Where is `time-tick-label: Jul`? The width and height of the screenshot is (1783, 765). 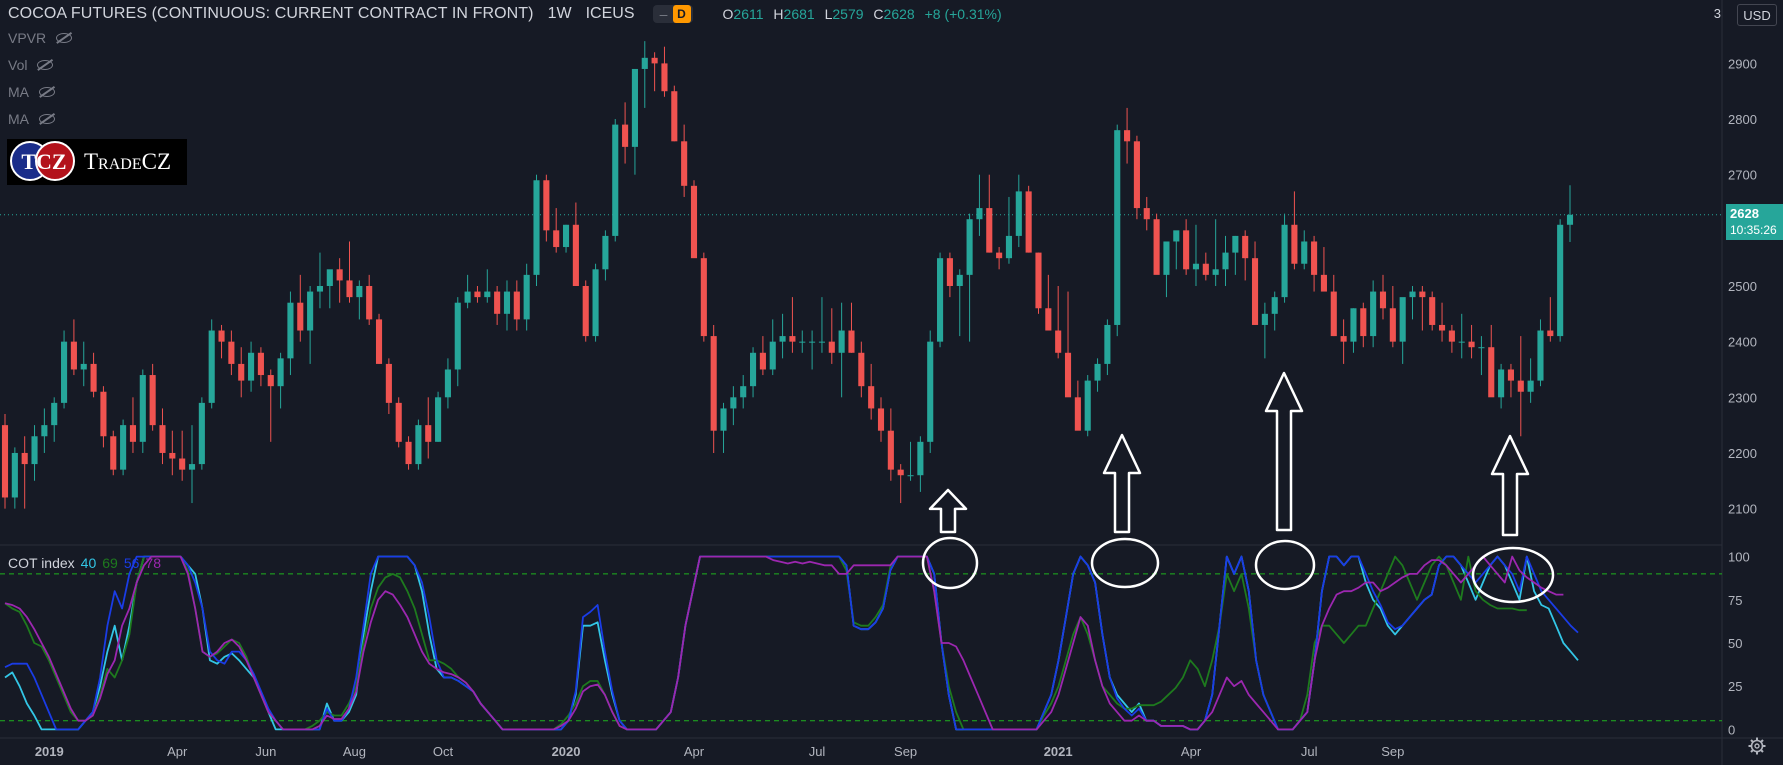
time-tick-label: Jul is located at coordinates (817, 751).